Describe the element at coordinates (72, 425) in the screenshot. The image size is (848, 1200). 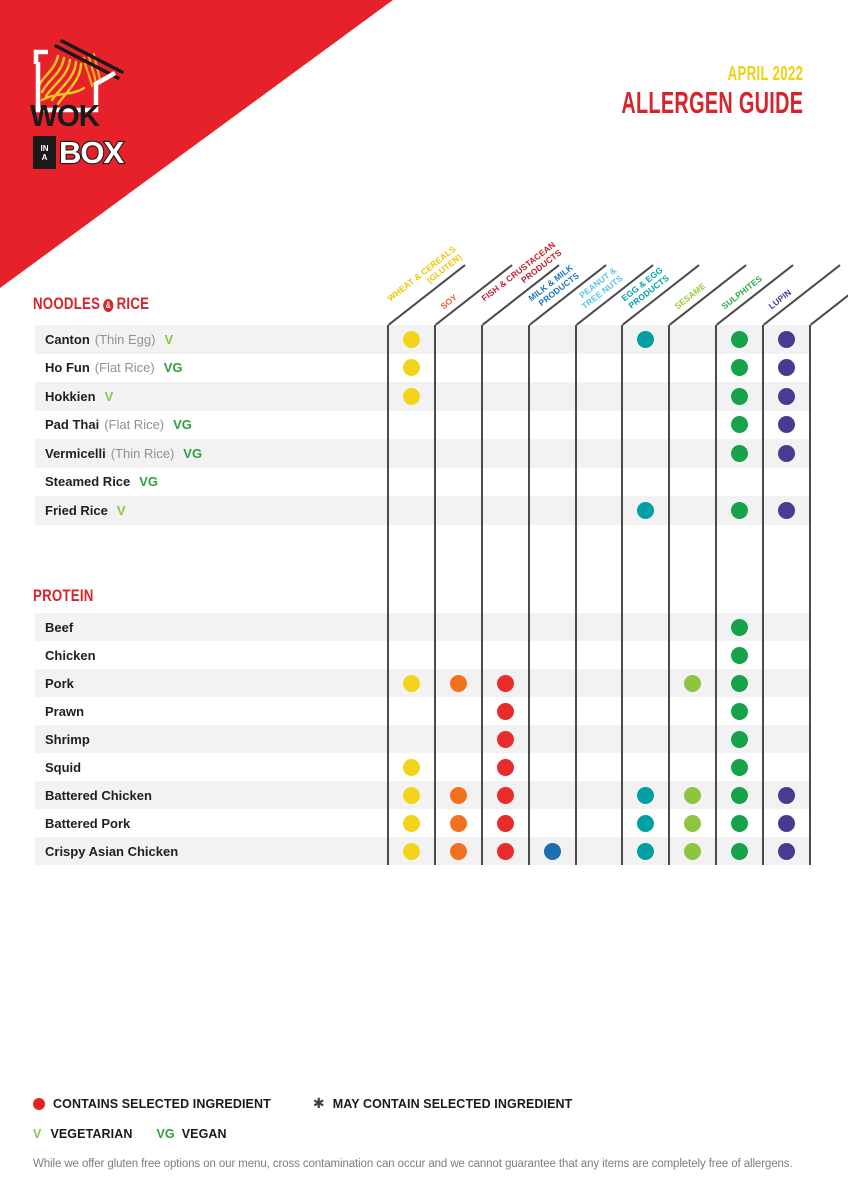
I see `item-name: Pad Thai` at that location.